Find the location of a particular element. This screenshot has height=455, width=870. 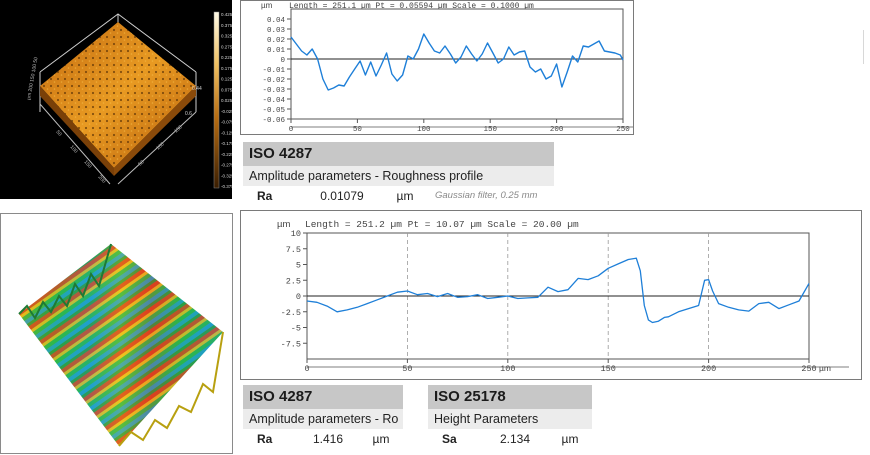

top-table-subtitle: Amplitude parameters - Roughness profile is located at coordinates (398, 176).